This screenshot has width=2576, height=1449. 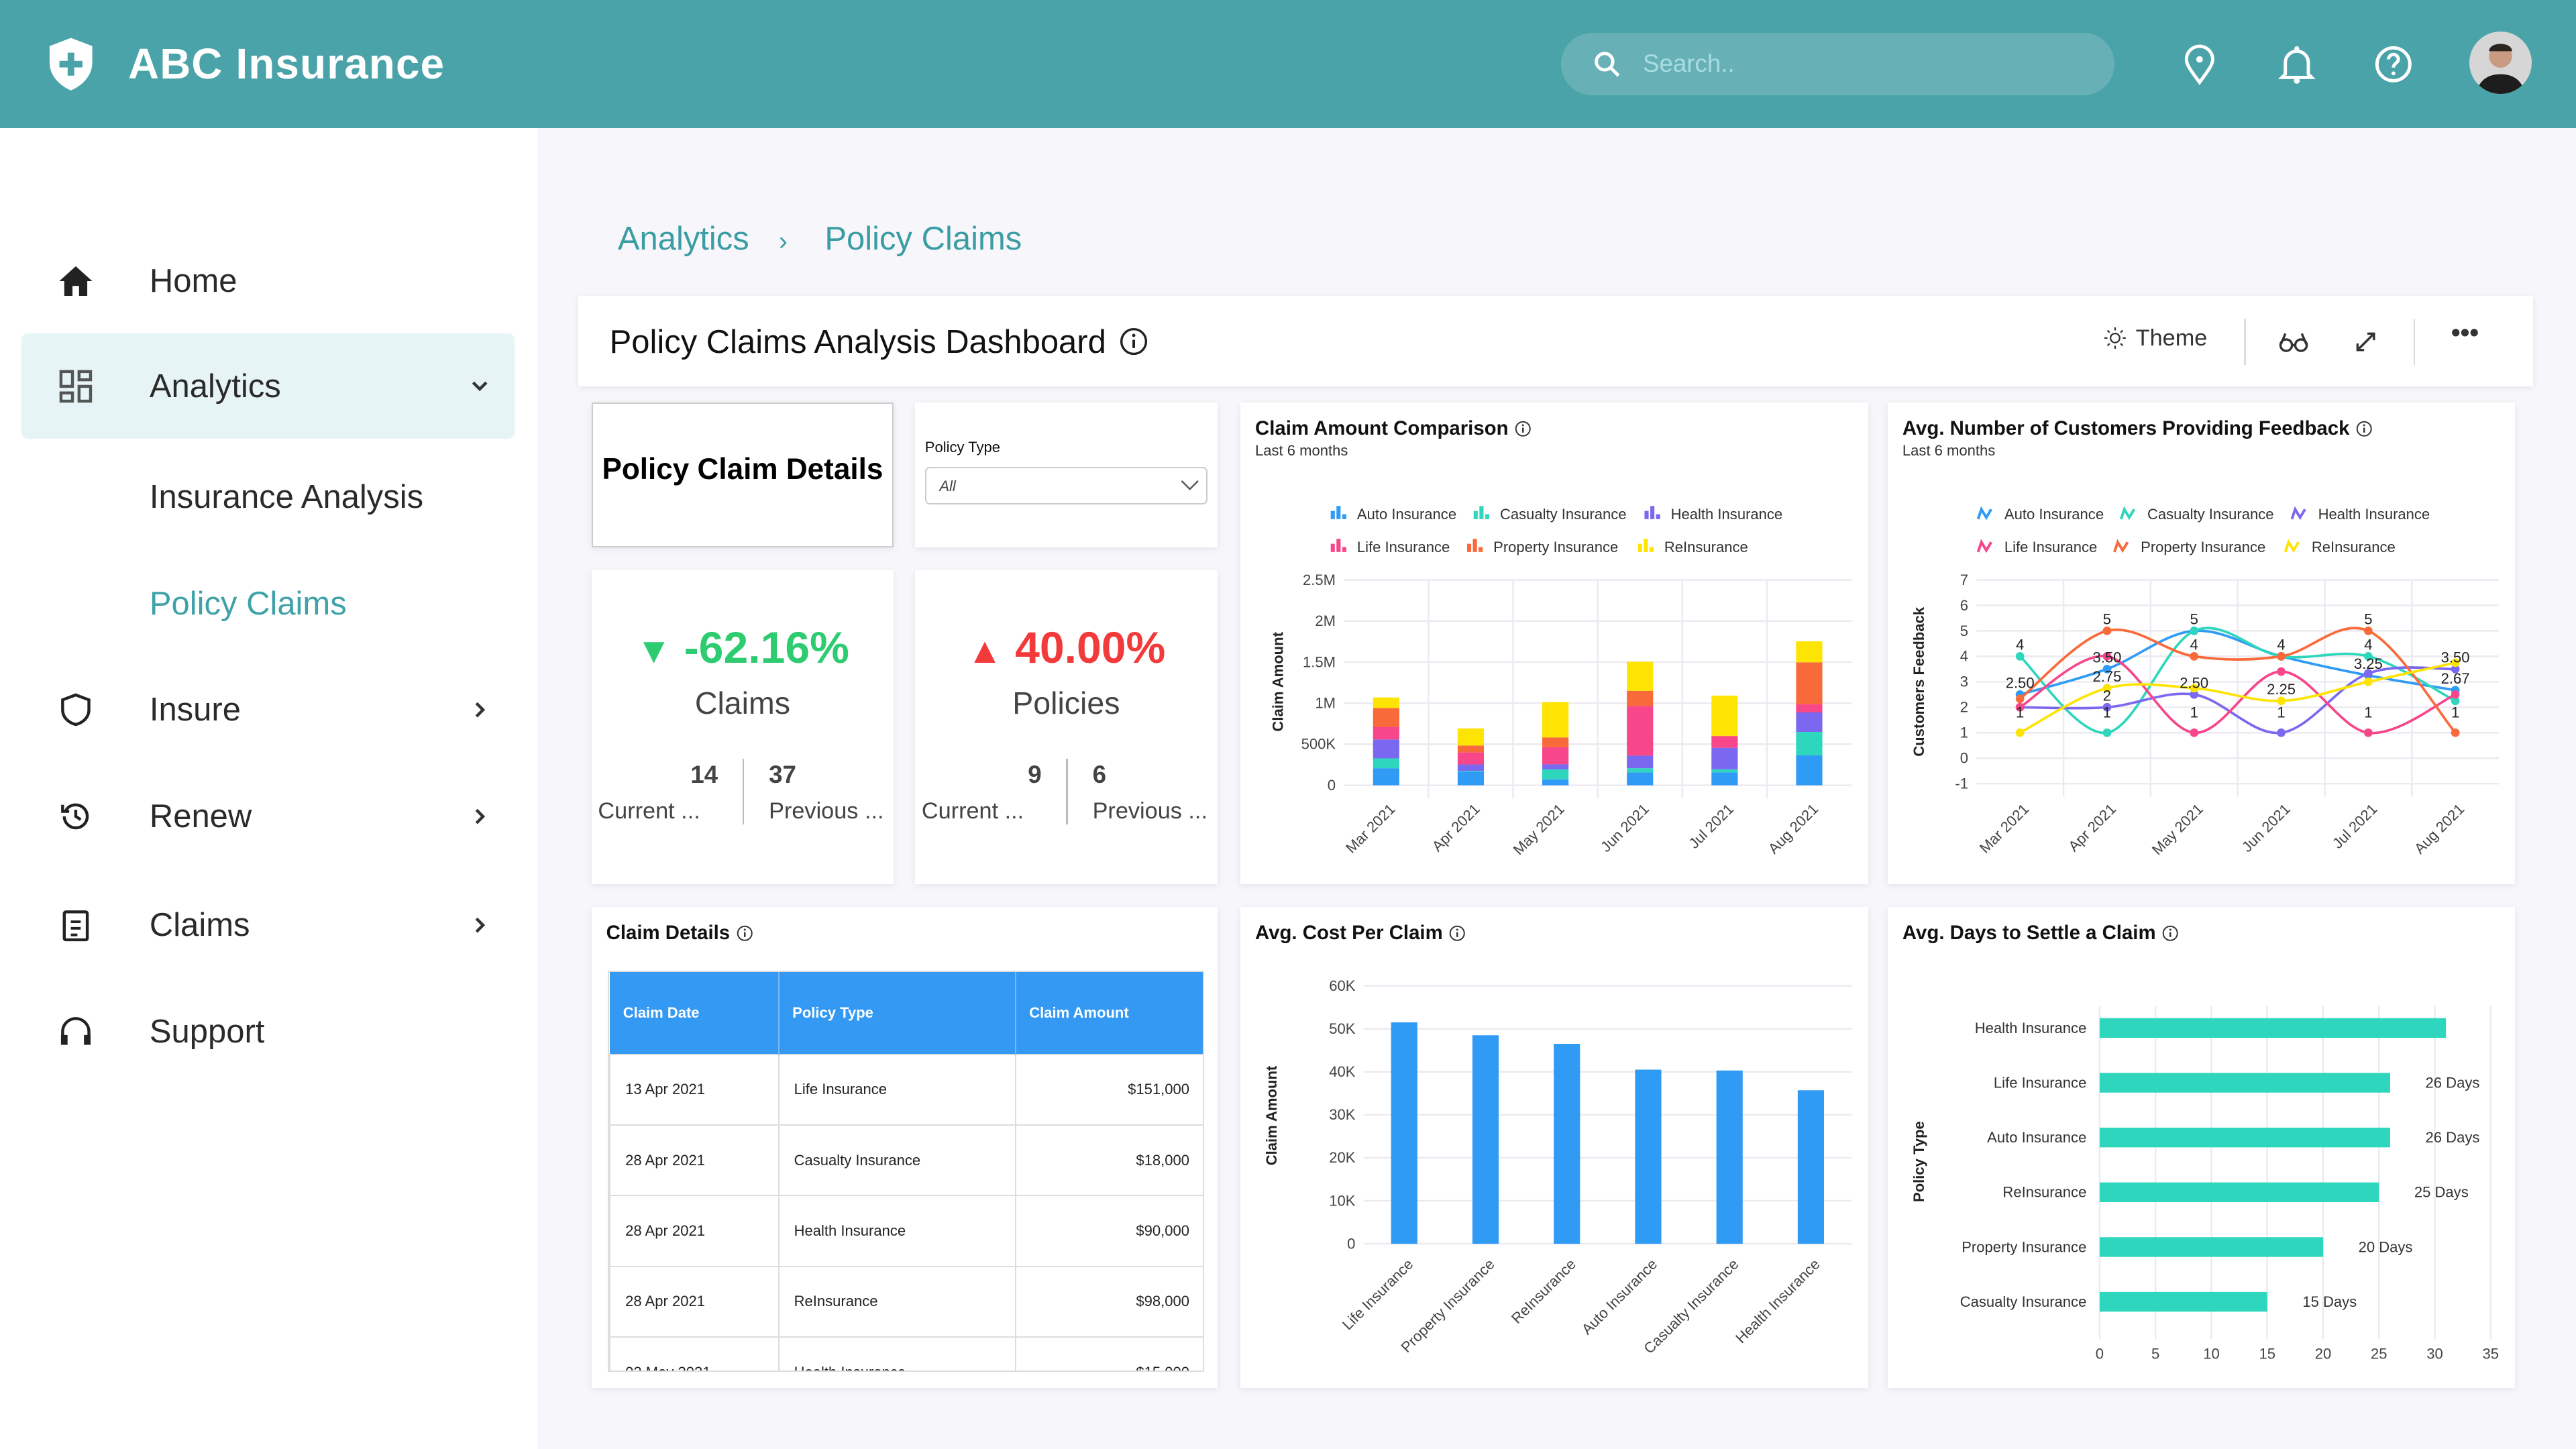 I want to click on x-tick-label: 35, so click(x=2490, y=1353).